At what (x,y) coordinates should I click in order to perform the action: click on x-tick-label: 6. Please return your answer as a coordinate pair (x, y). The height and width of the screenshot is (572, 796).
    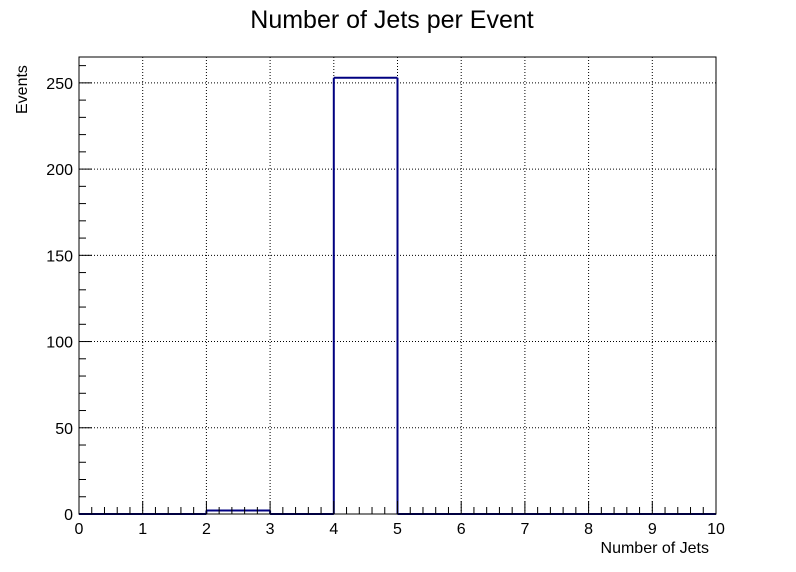
    Looking at the image, I should click on (461, 529).